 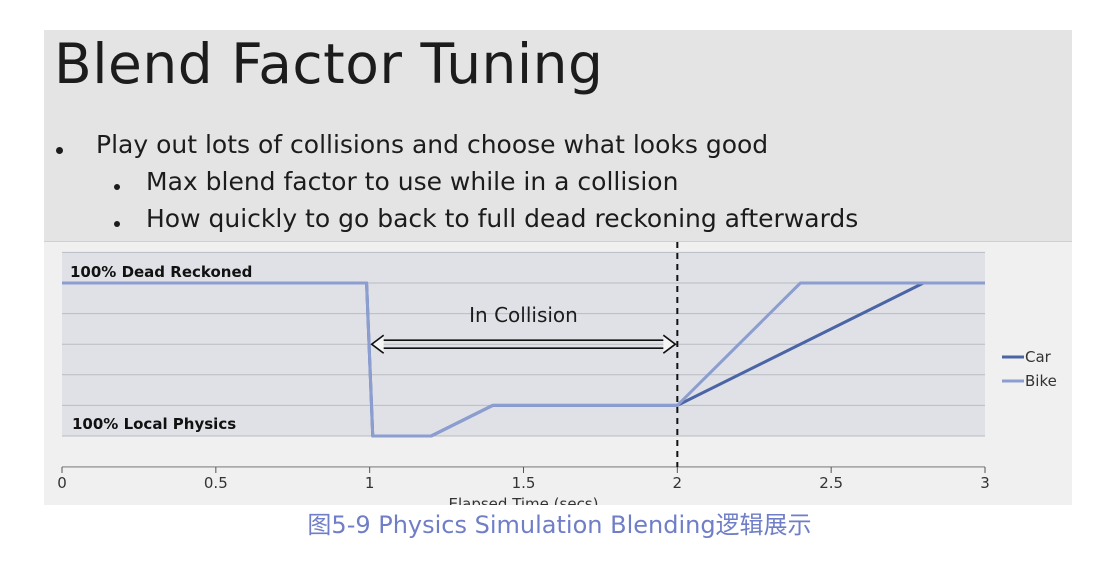 I want to click on label-local-physics: 100% Local Physics, so click(x=154, y=424).